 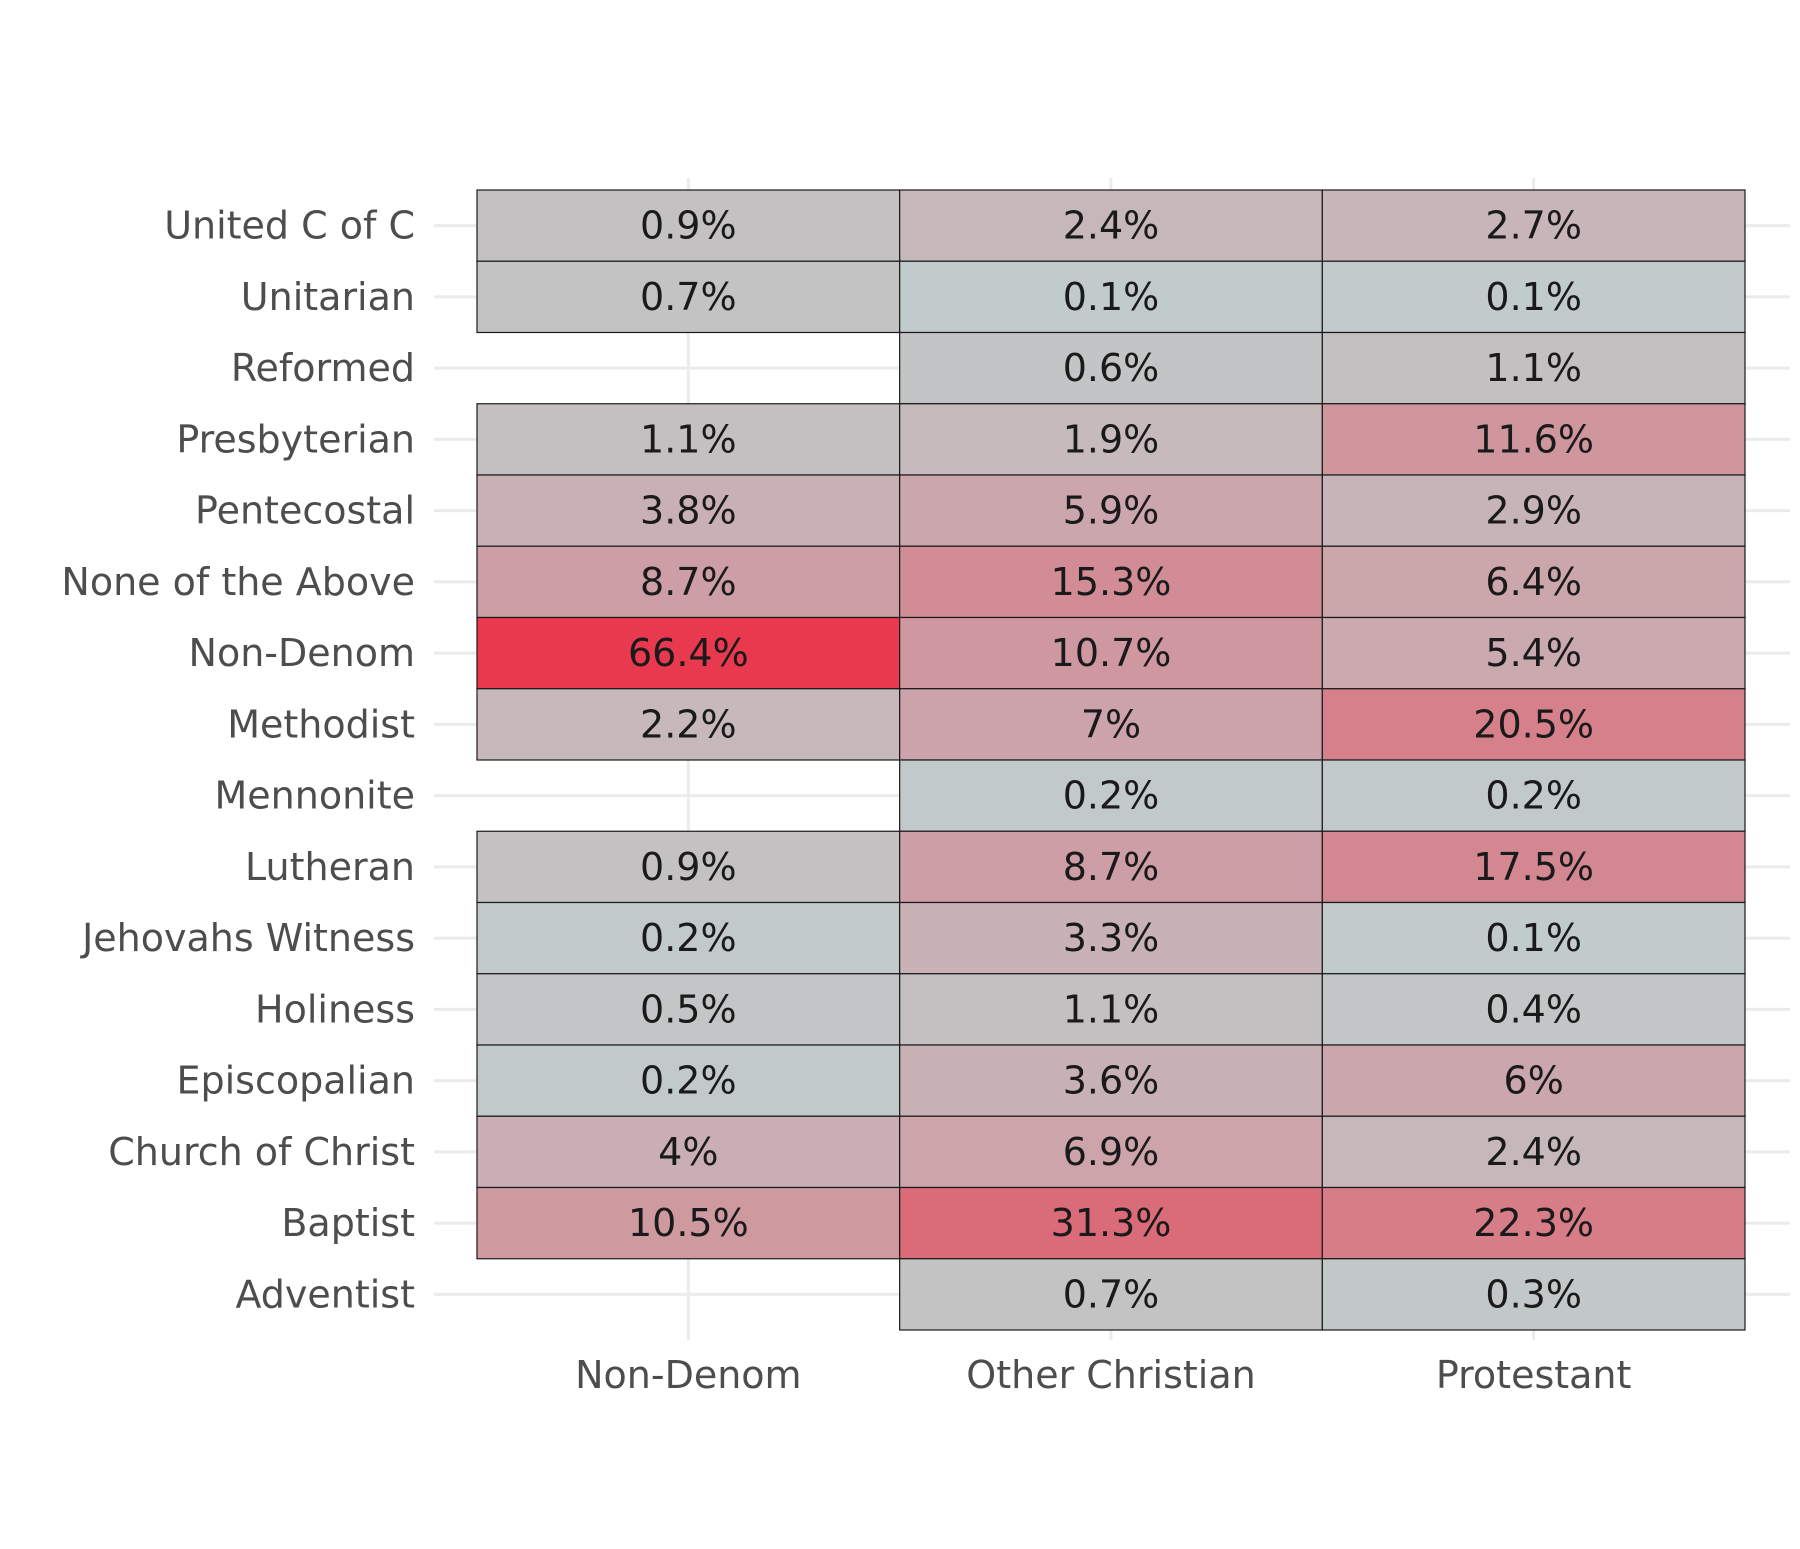 I want to click on cell-adventist-other-christian, so click(x=1111, y=1294).